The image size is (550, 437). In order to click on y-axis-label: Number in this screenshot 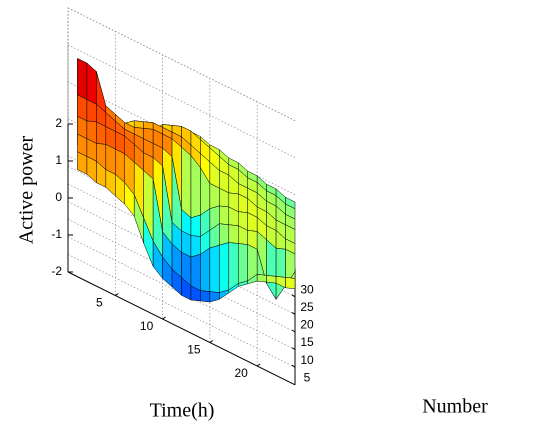, I will do `click(455, 407)`.